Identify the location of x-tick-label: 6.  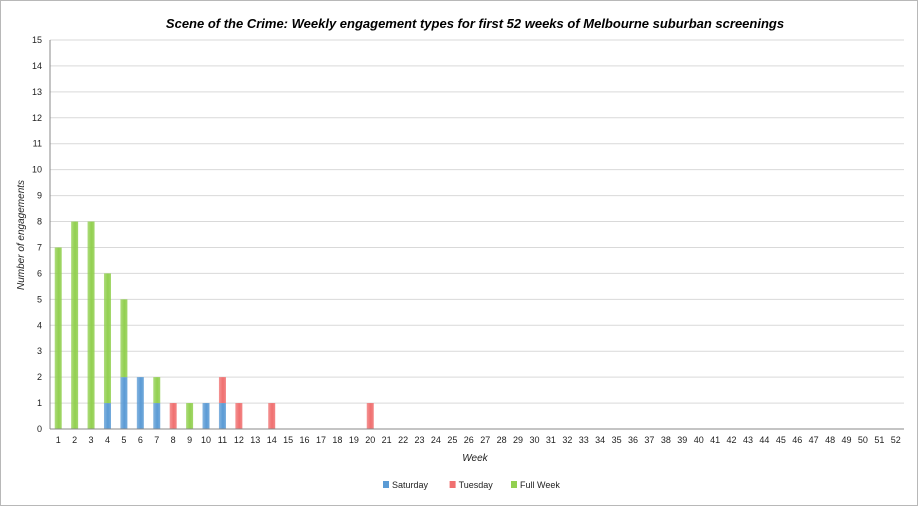
(140, 440).